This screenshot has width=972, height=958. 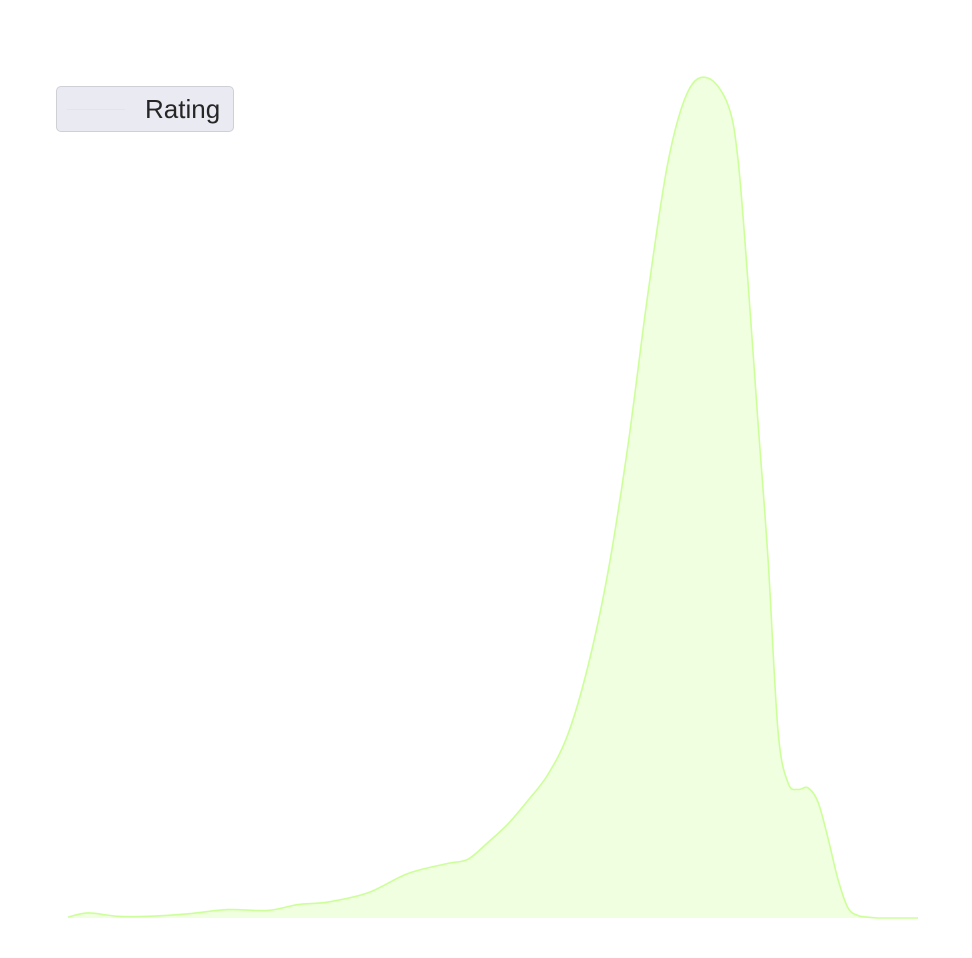 What do you see at coordinates (183, 108) in the screenshot?
I see `legend-label: Rating` at bounding box center [183, 108].